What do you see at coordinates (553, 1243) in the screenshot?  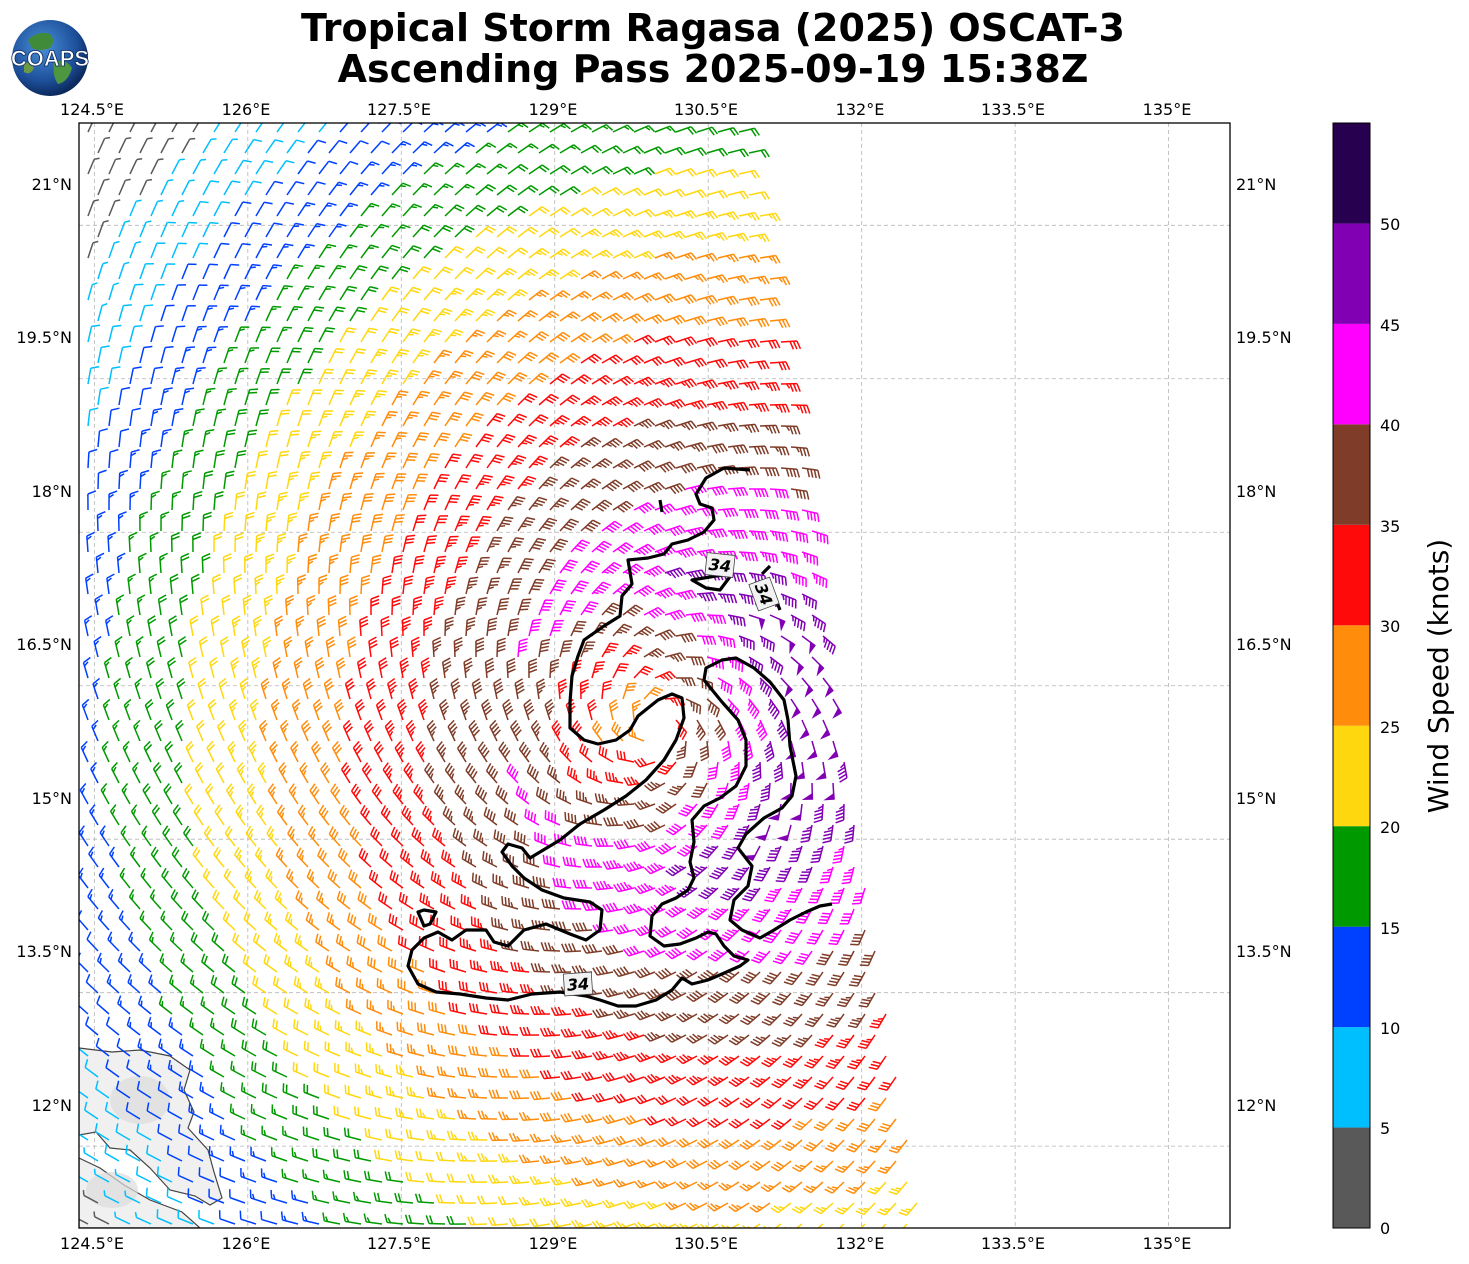 I see `lon-tick-bottom: 129°E` at bounding box center [553, 1243].